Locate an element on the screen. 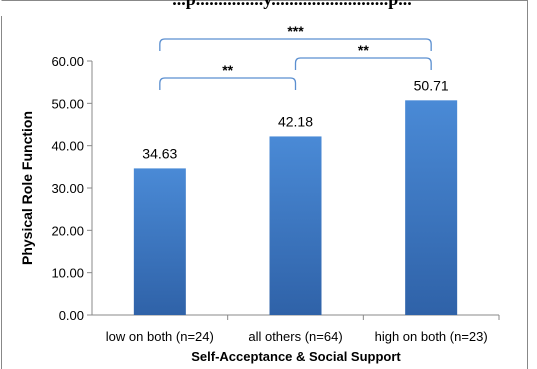 This screenshot has width=537, height=369. y-tick-label: 40.00 is located at coordinates (67, 146).